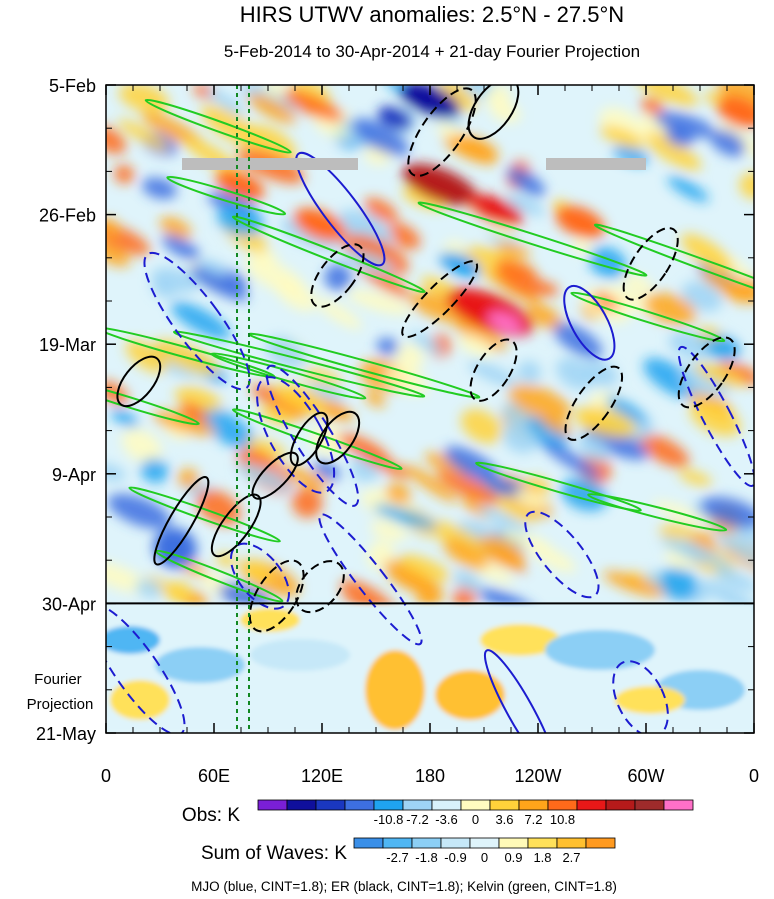 The image size is (774, 899). I want to click on y-tick-label: 30-Apr, so click(69, 604).